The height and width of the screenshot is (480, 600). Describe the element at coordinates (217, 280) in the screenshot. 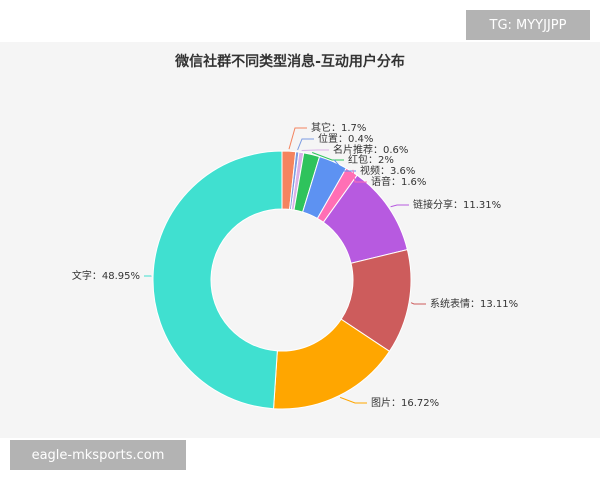

I see `slice-文字` at that location.